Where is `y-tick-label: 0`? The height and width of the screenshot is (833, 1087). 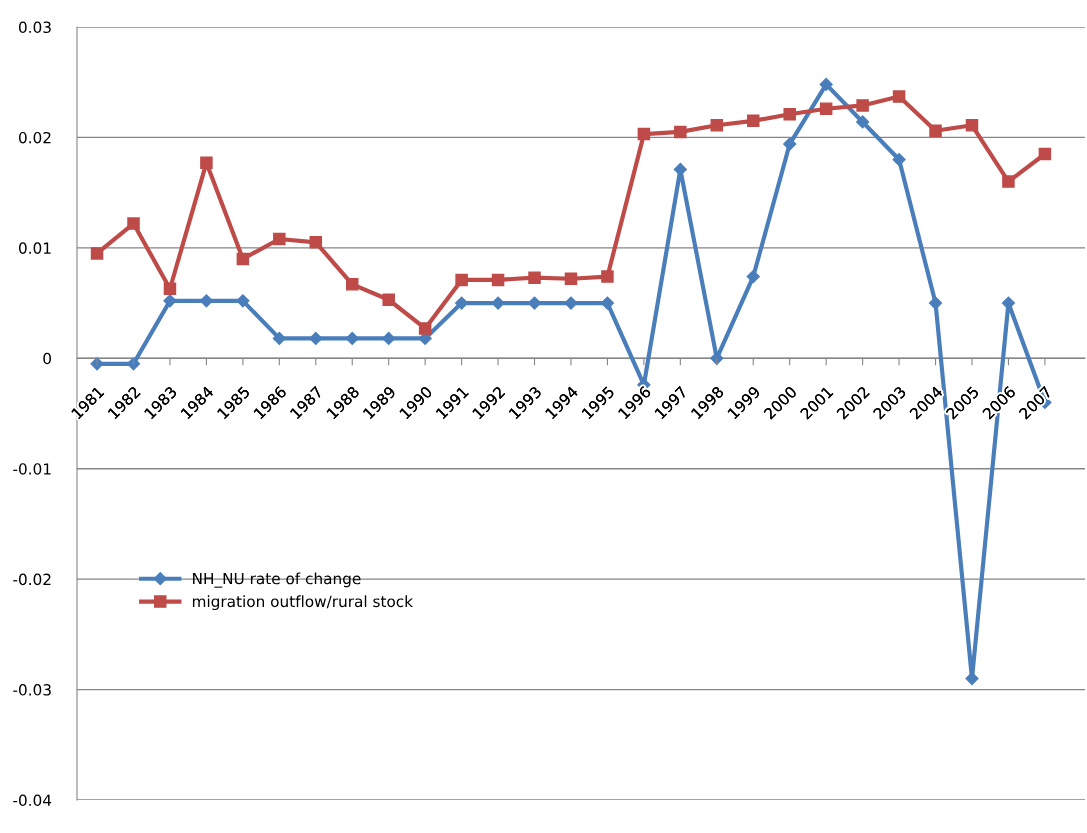
y-tick-label: 0 is located at coordinates (47, 358).